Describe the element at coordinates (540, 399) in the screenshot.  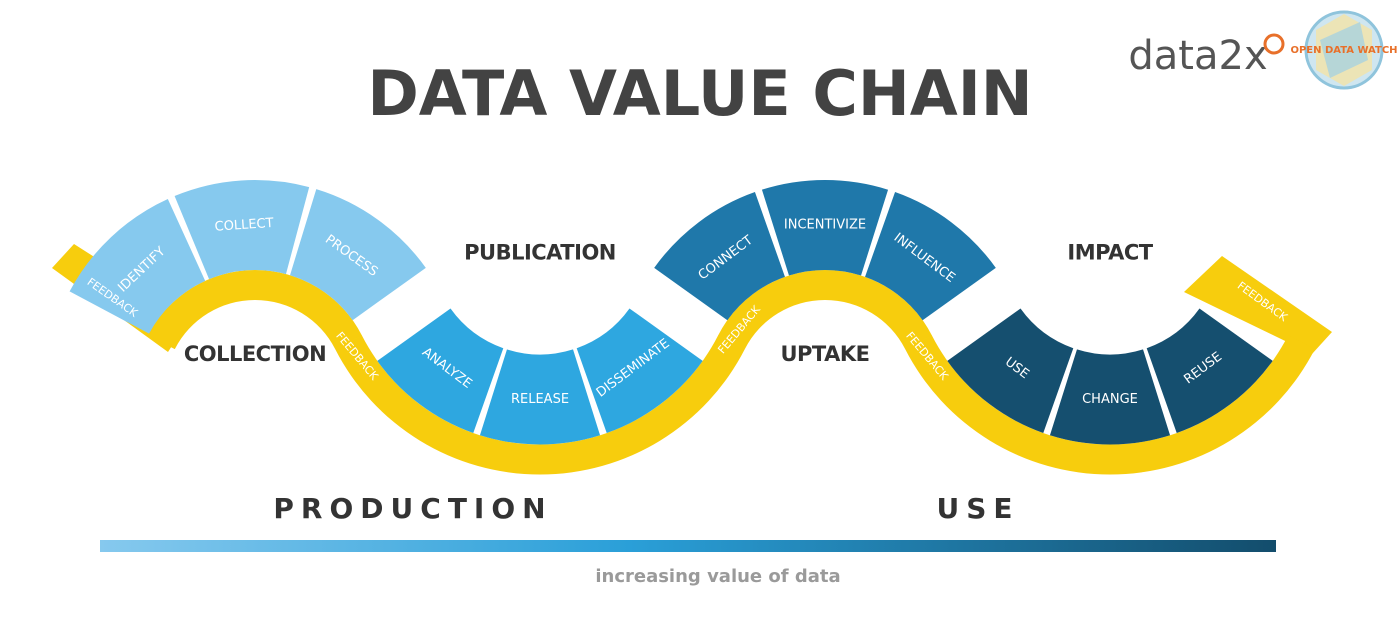
I see `step-label: RELEASE` at that location.